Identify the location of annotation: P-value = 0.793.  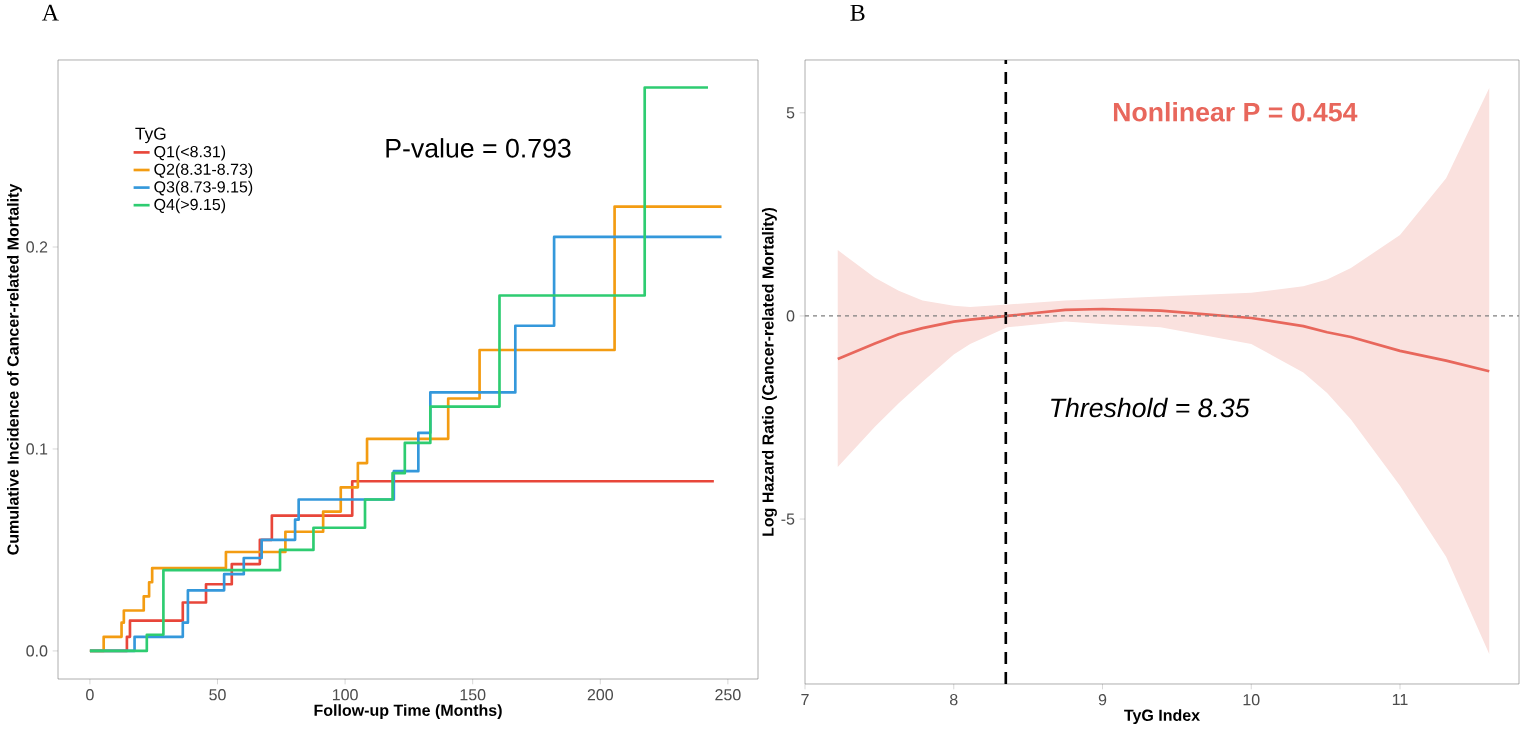
(478, 148).